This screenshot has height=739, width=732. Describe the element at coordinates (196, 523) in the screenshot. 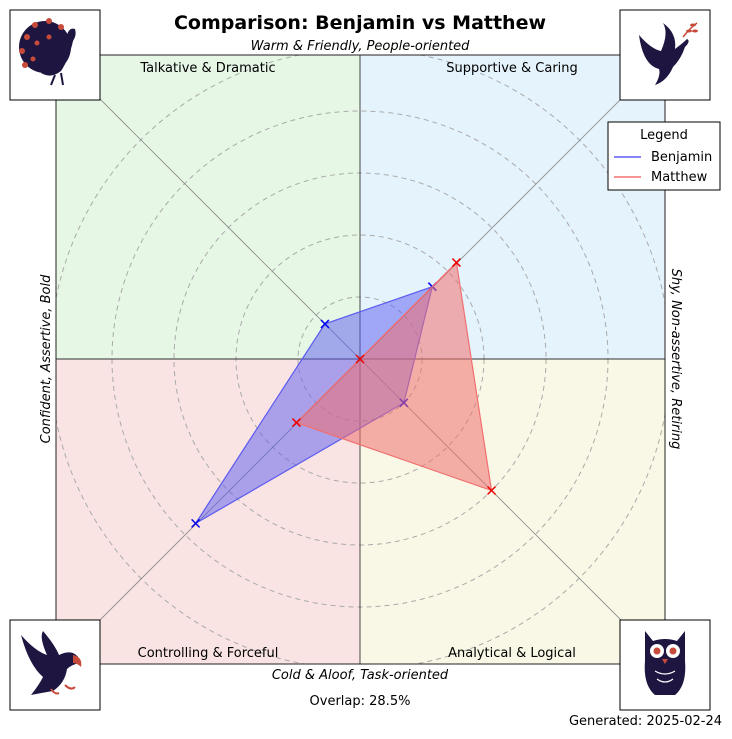

I see `marker-benjamin-controlling` at that location.